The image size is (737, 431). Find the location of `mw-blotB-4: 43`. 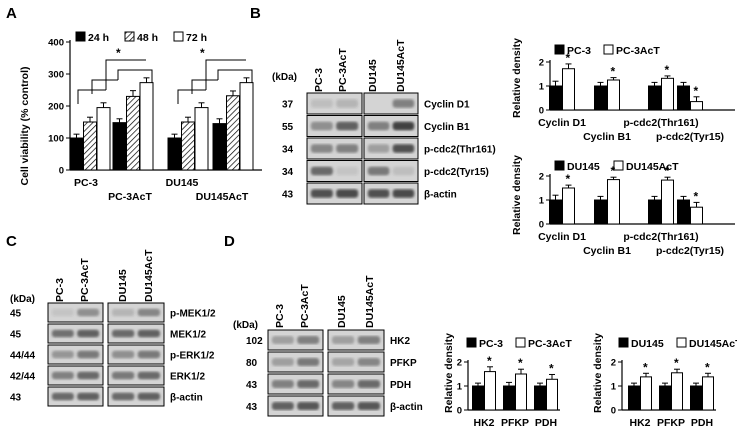

mw-blotB-4: 43 is located at coordinates (288, 195).